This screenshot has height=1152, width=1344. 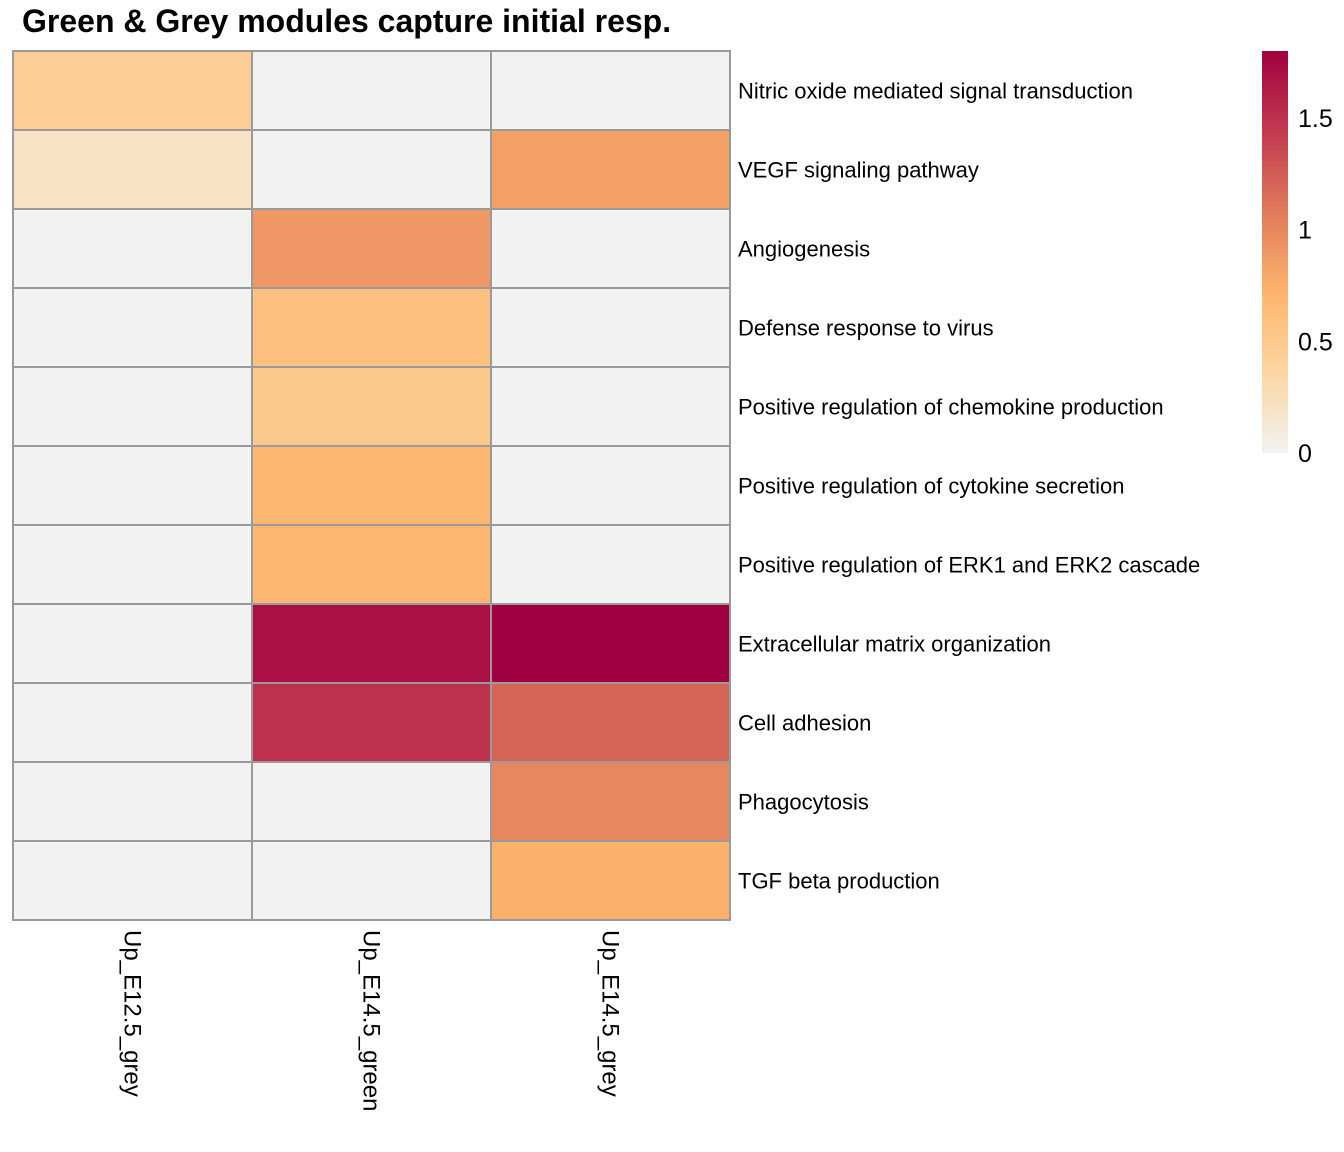 I want to click on row-label: TGF beta production, so click(x=839, y=881).